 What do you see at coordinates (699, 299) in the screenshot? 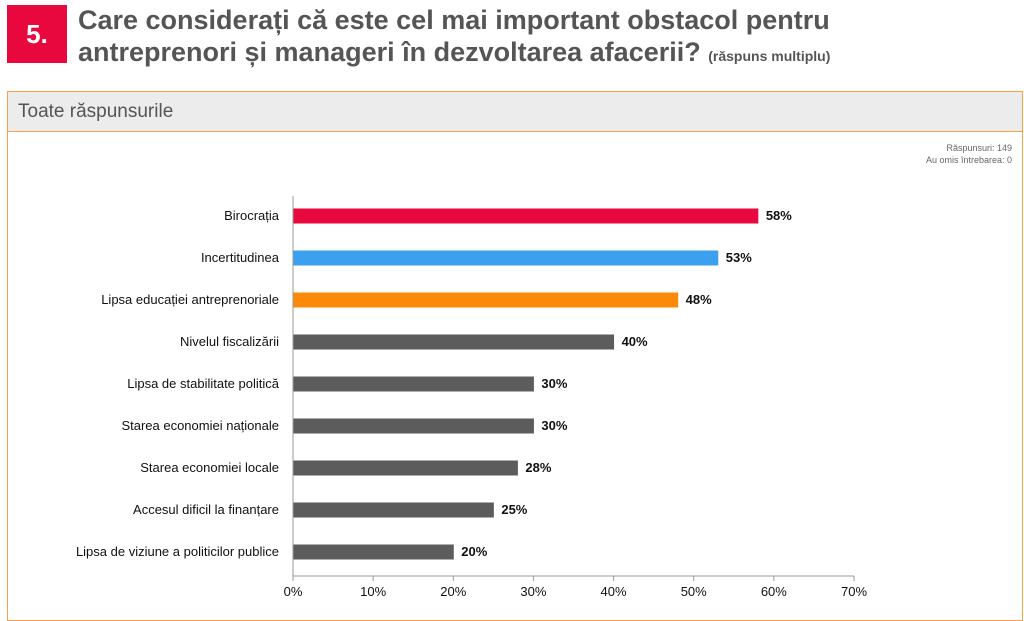
I see `value-label: 48%` at bounding box center [699, 299].